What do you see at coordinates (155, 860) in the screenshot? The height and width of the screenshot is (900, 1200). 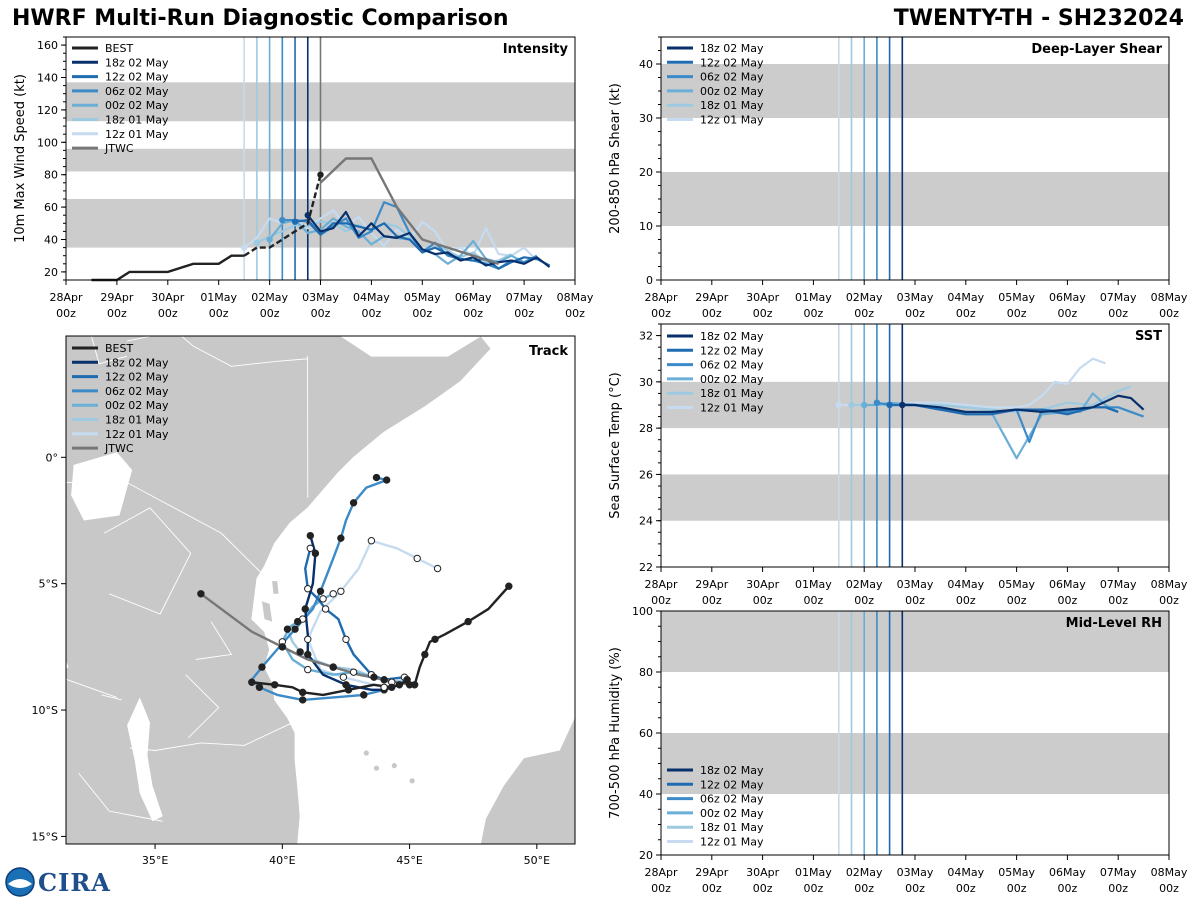 I see `track-xtick-label-0: 35°E` at bounding box center [155, 860].